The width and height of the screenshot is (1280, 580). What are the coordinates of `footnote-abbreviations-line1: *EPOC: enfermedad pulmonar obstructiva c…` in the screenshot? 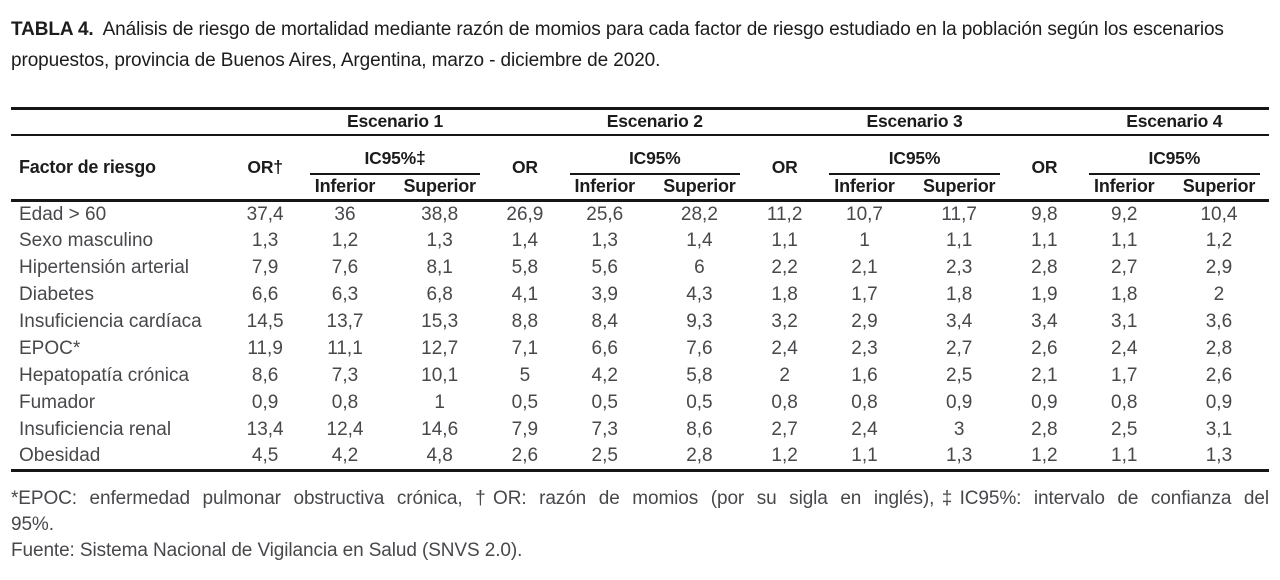 It's located at (640, 498).